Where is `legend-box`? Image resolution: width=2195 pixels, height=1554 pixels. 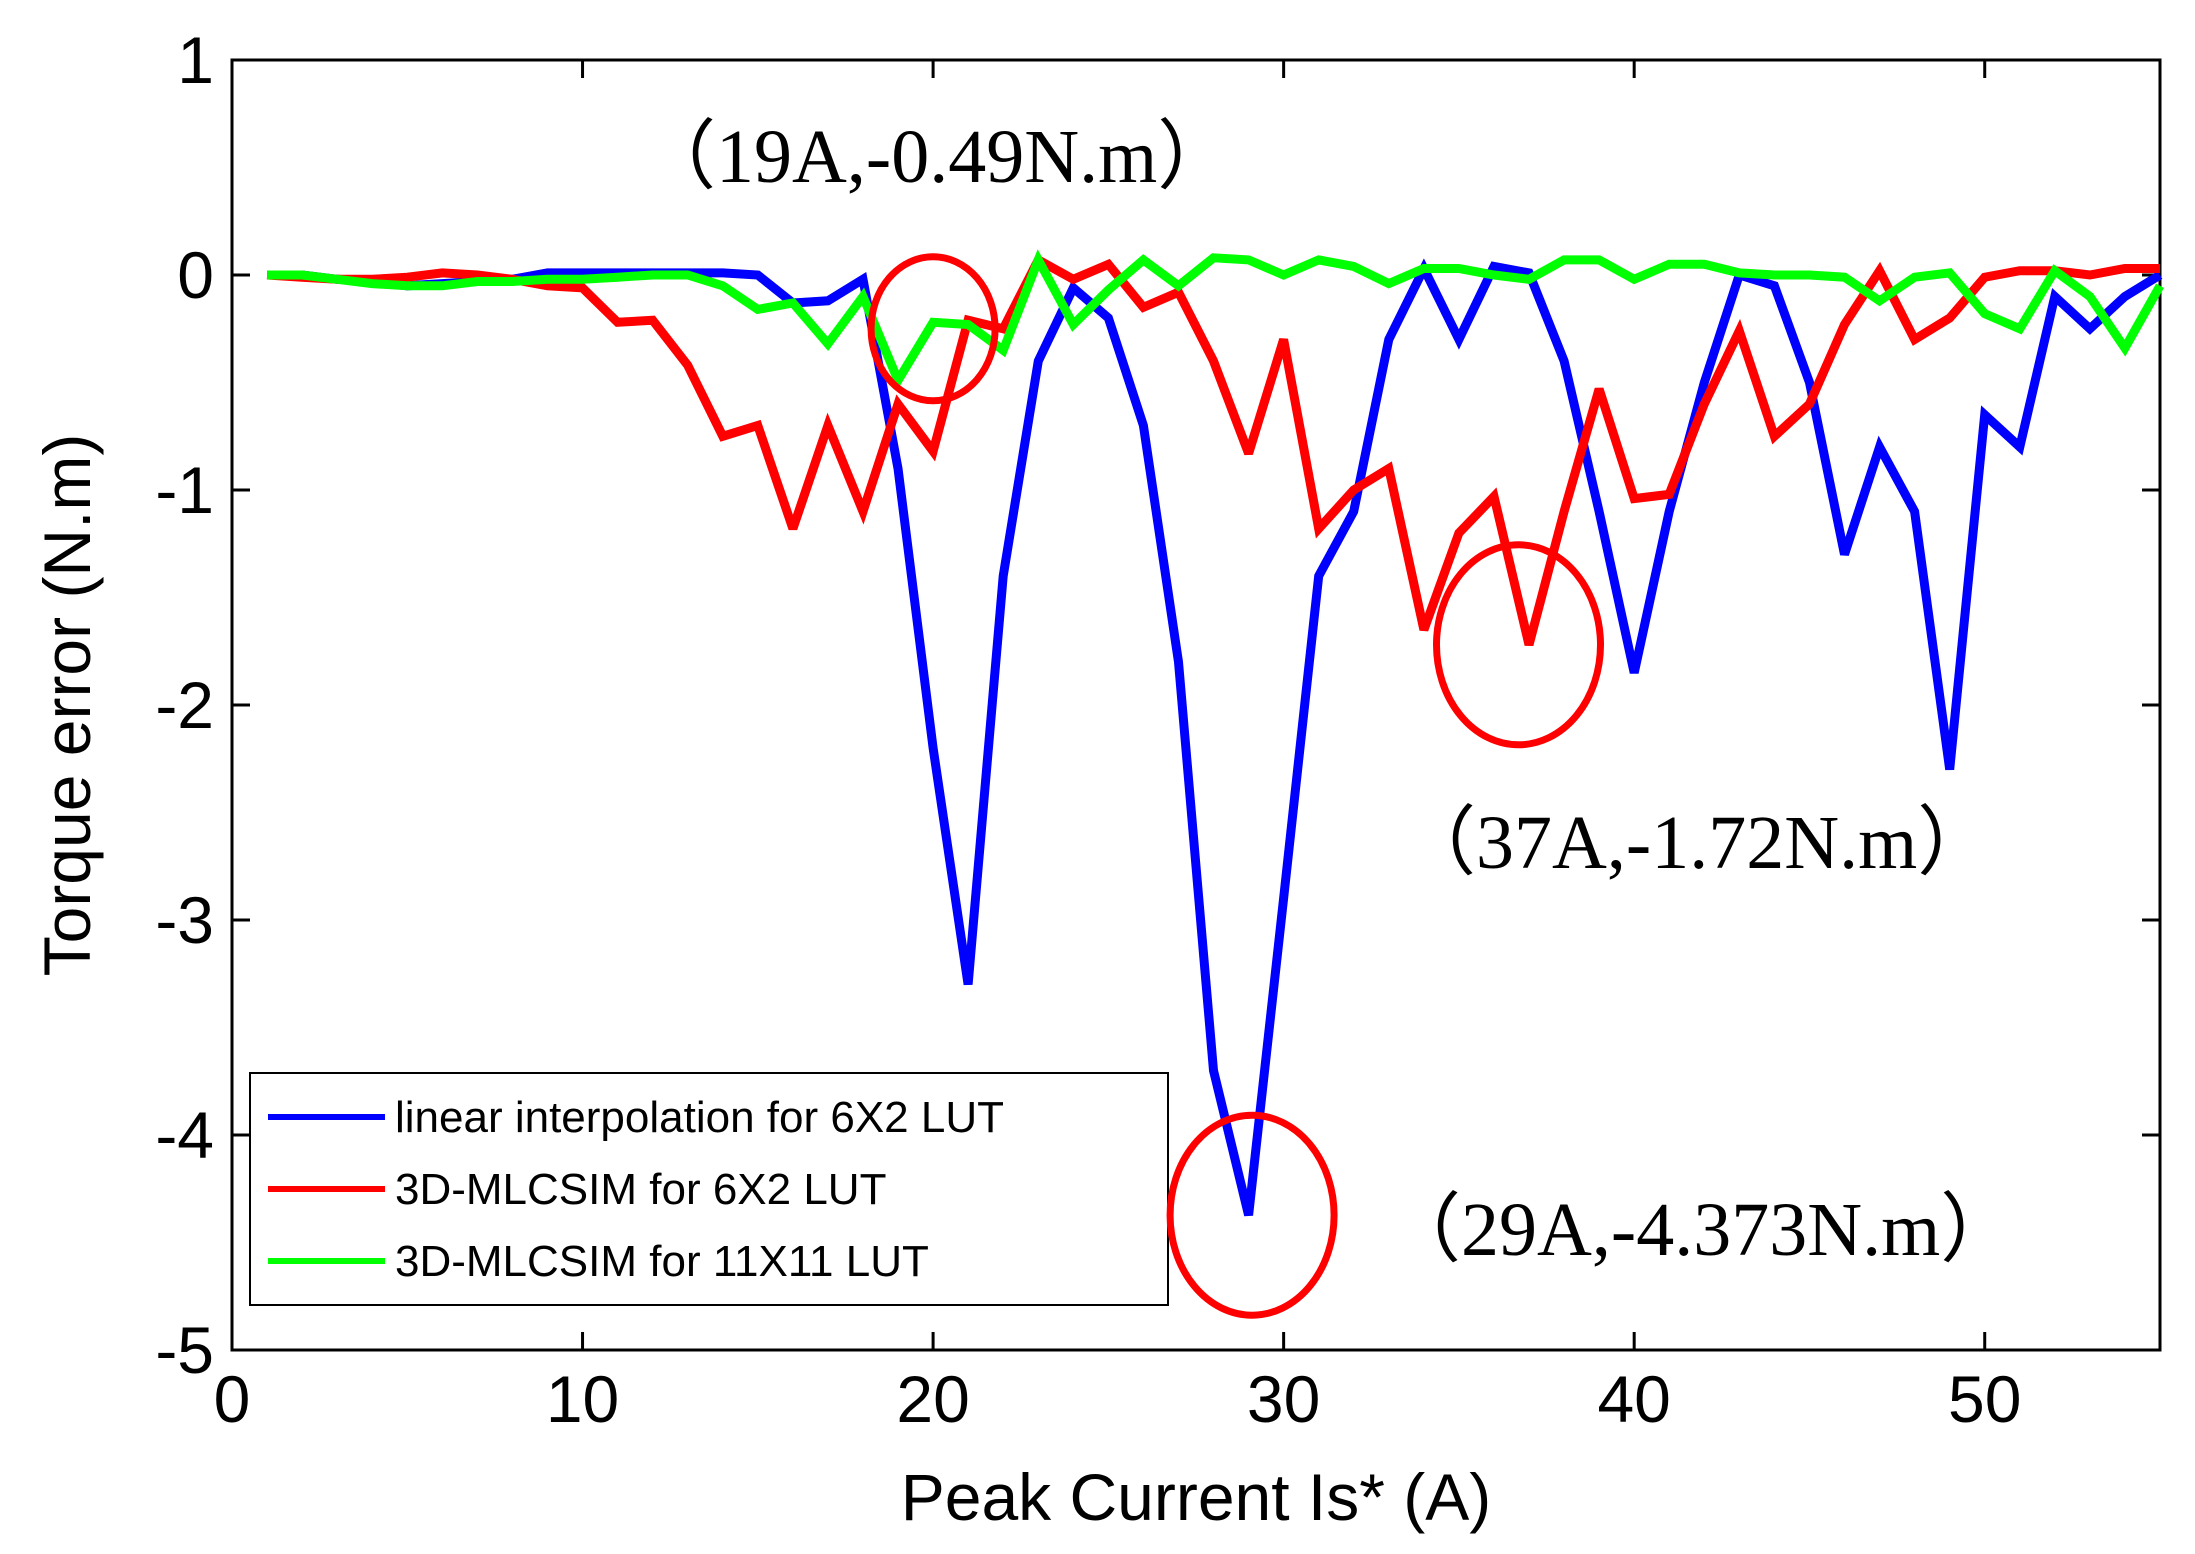
legend-box is located at coordinates (709, 1189).